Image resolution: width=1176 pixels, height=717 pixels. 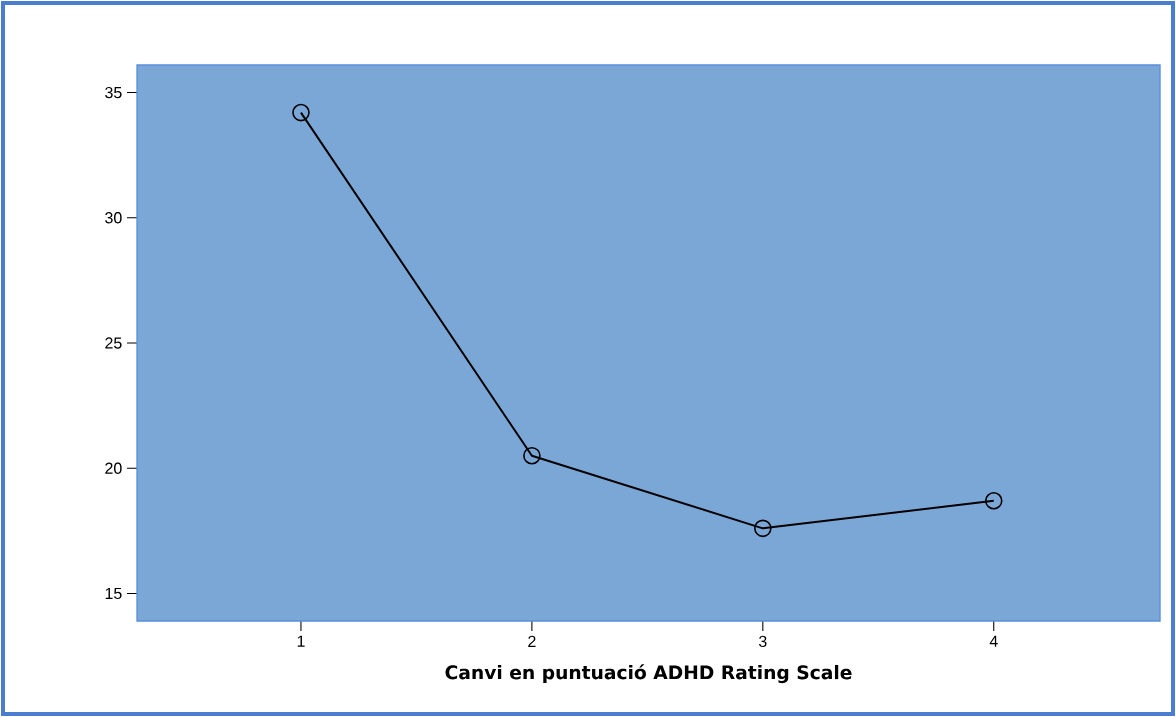 I want to click on y-tick-label: 25, so click(x=113, y=343).